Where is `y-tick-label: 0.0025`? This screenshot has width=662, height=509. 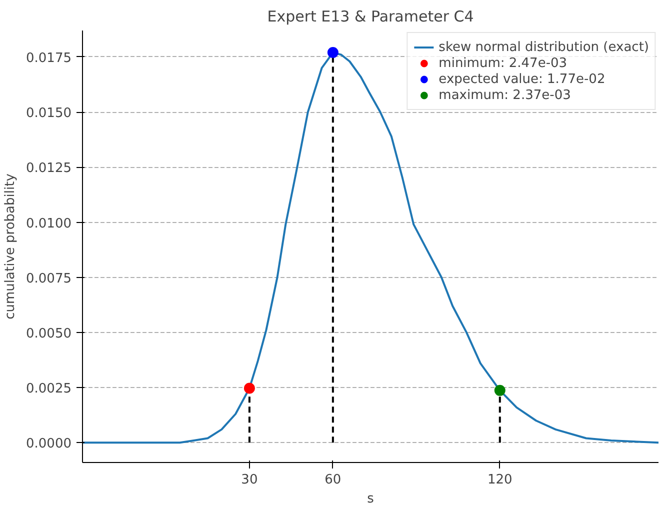
y-tick-label: 0.0025 is located at coordinates (49, 389).